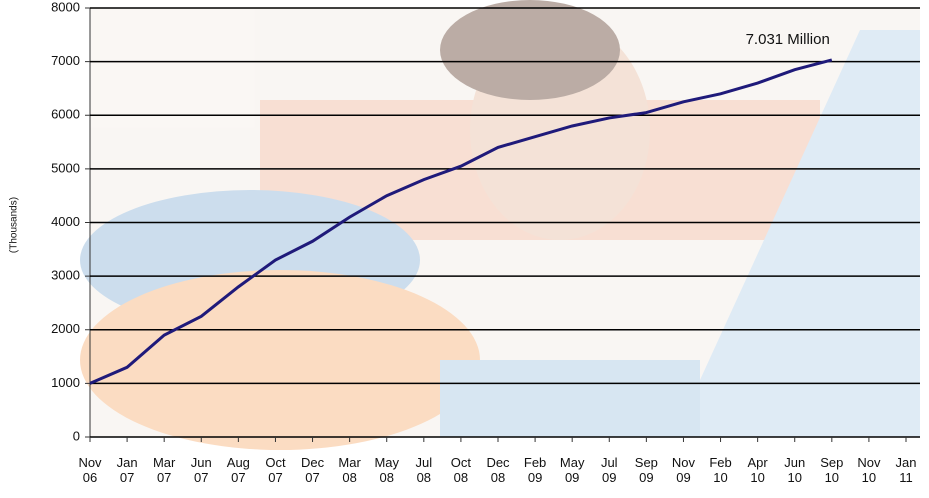 This screenshot has width=929, height=498. I want to click on x-tick-label: Feb 10, so click(720, 470).